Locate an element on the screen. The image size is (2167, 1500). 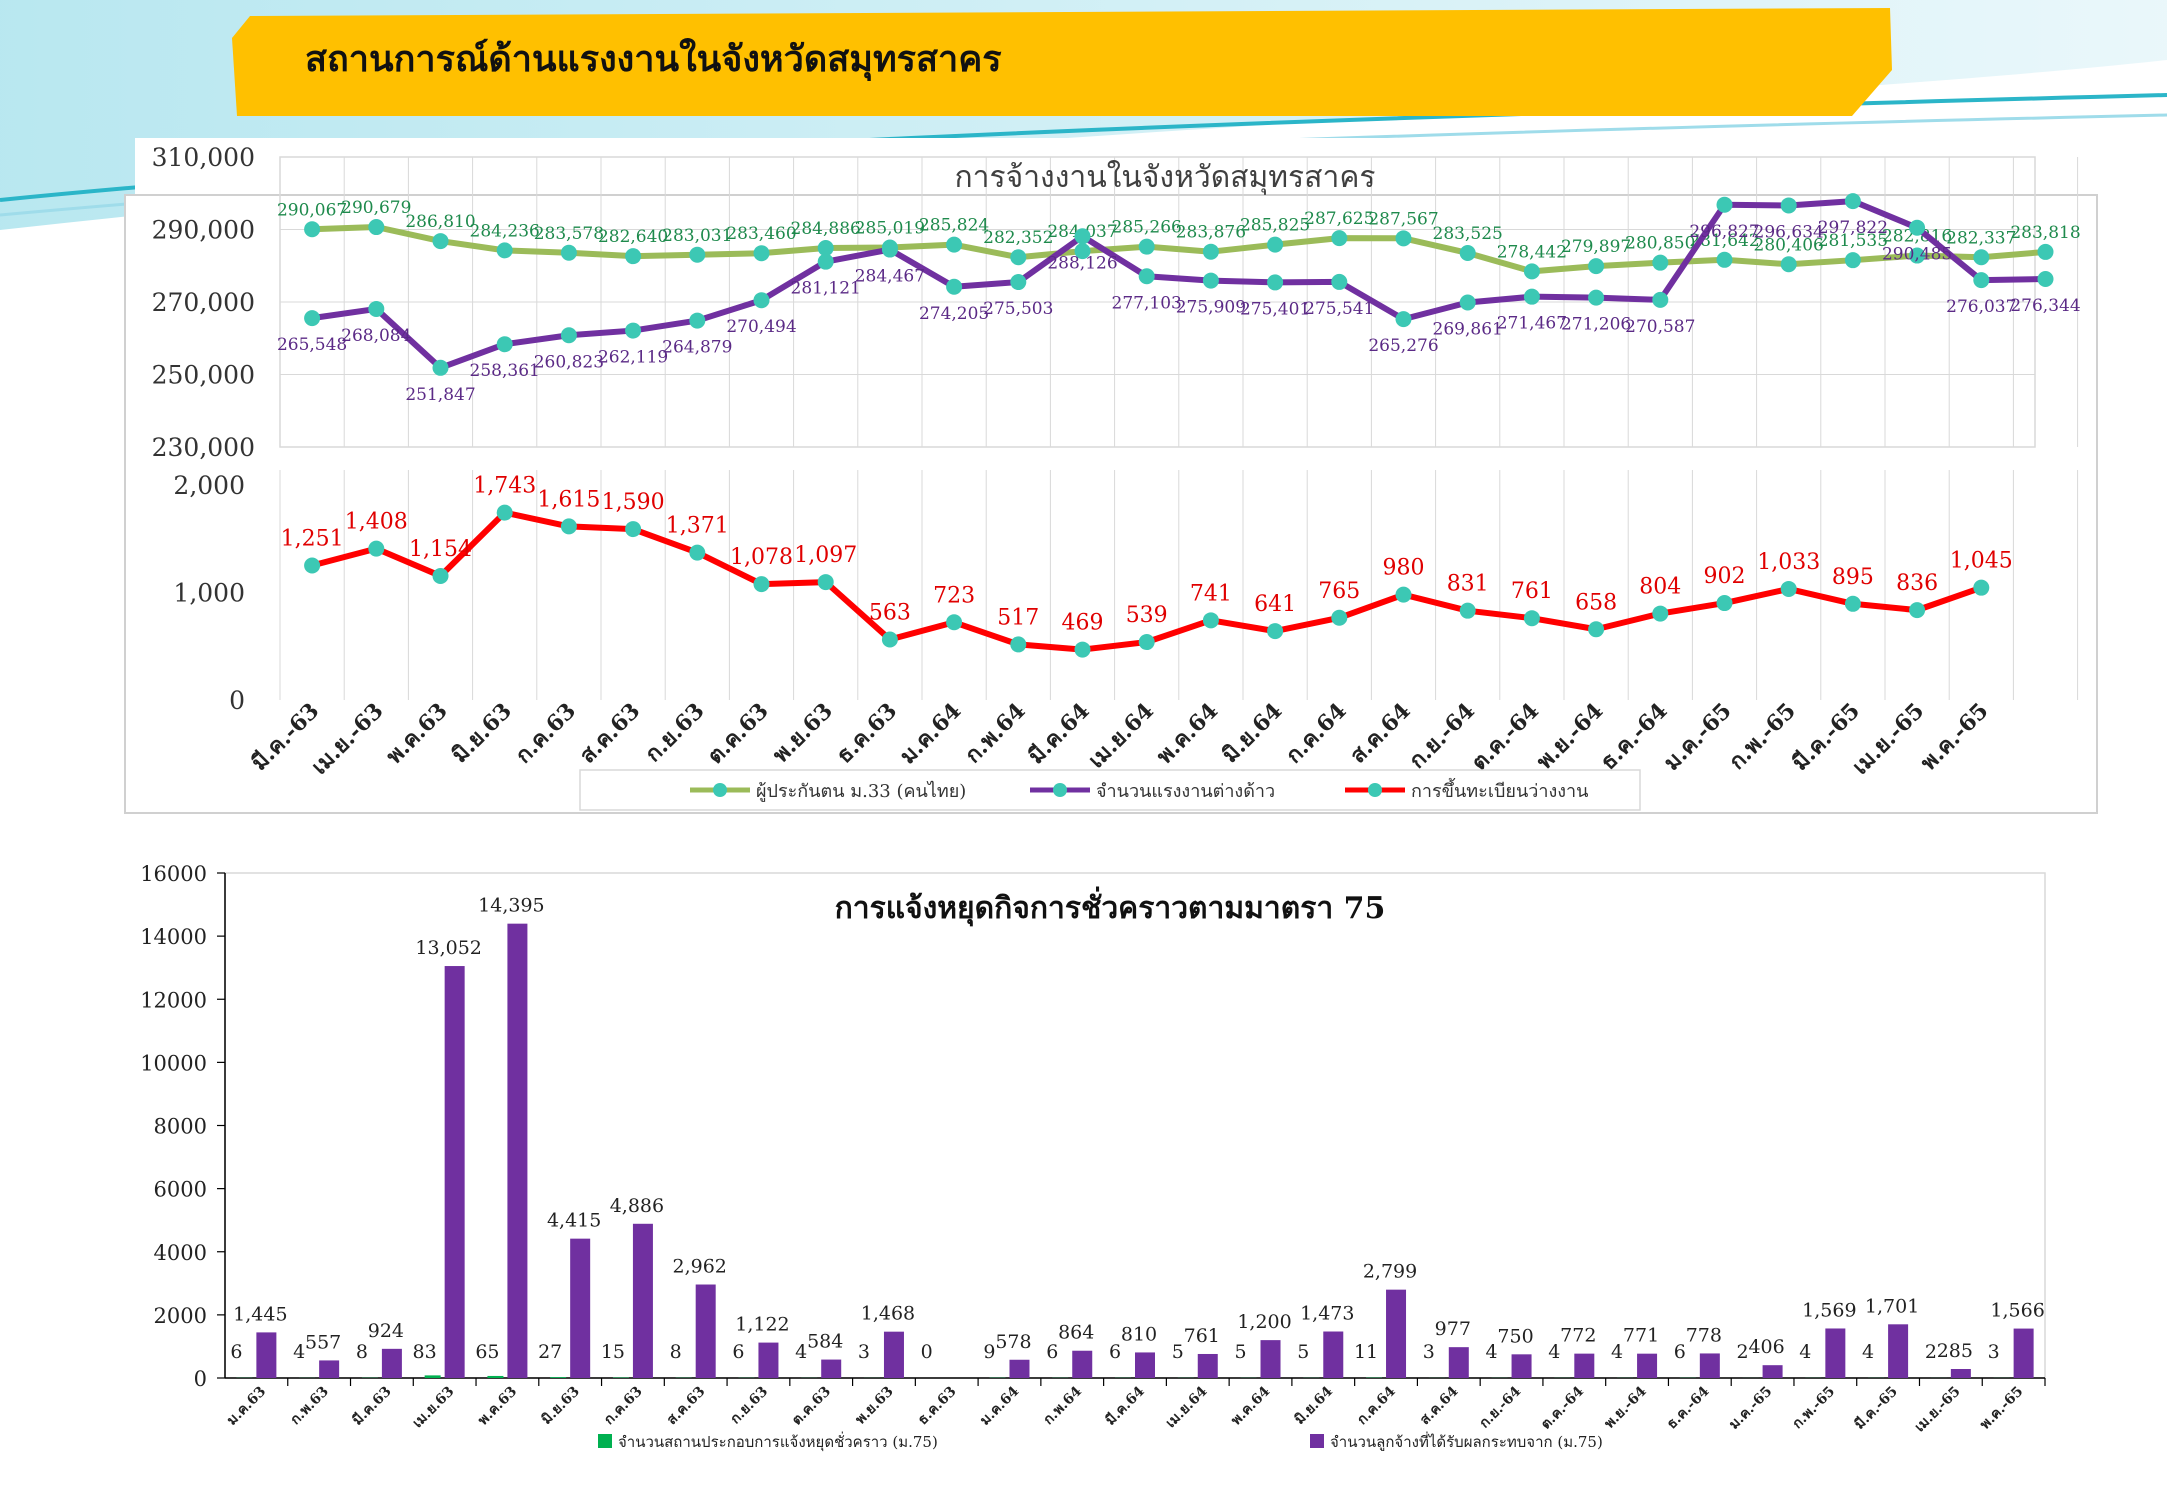
data-label-unemployment: 741 is located at coordinates (1211, 593).